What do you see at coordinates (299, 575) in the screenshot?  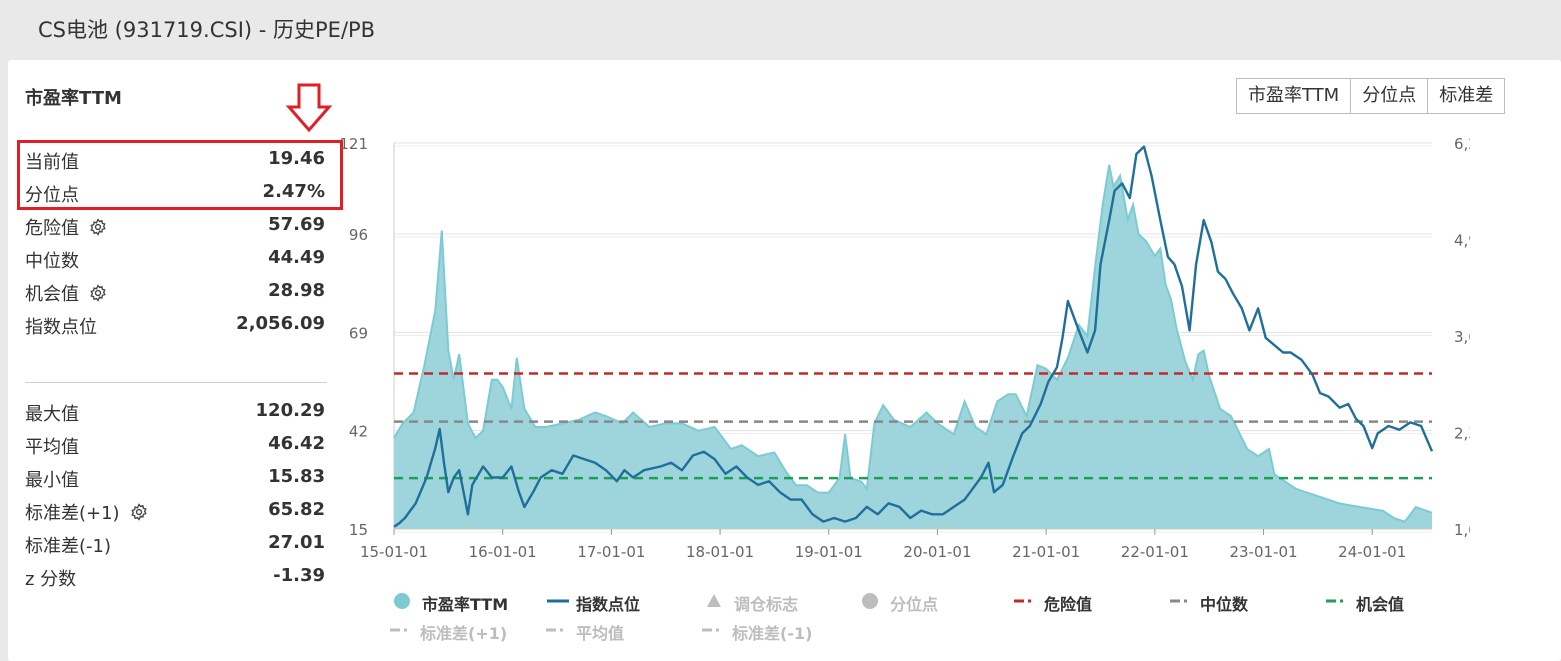 I see `stat-value: -1.39` at bounding box center [299, 575].